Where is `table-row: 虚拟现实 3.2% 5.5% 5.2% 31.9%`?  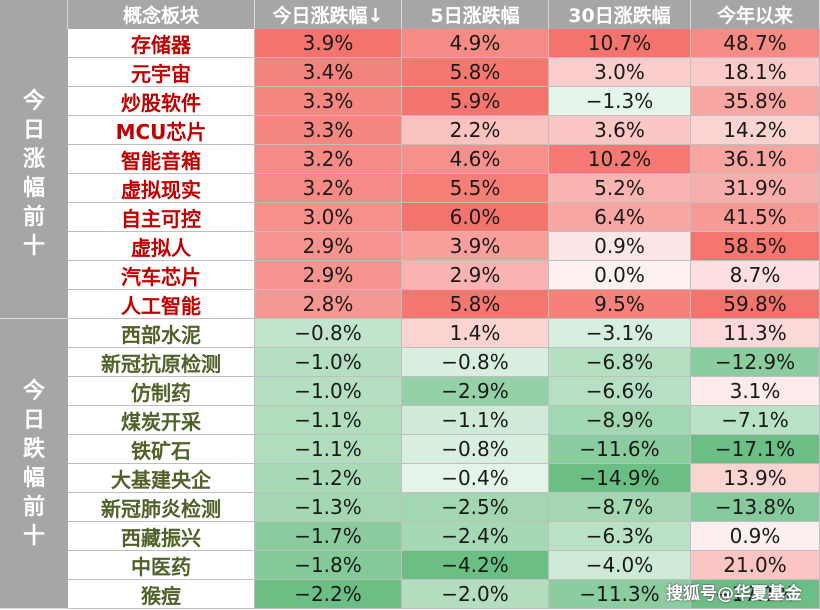
table-row: 虚拟现实 3.2% 5.5% 5.2% 31.9% is located at coordinates (410, 188).